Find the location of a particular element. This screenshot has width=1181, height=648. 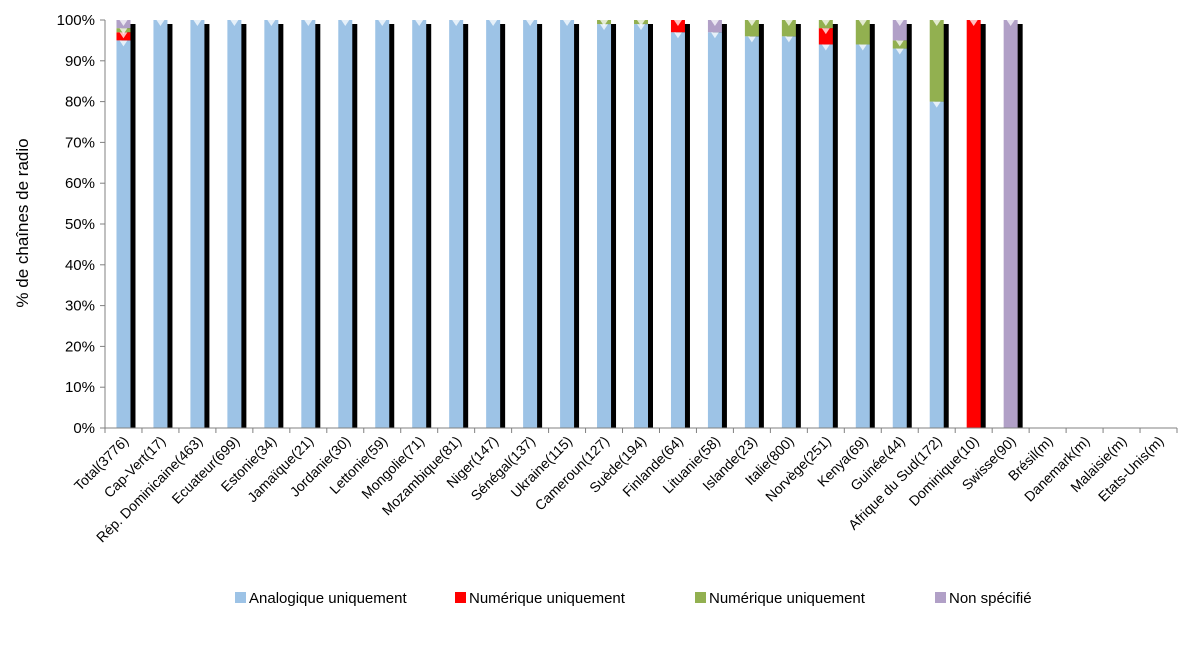

y-tick-label: 70% is located at coordinates (80, 142).